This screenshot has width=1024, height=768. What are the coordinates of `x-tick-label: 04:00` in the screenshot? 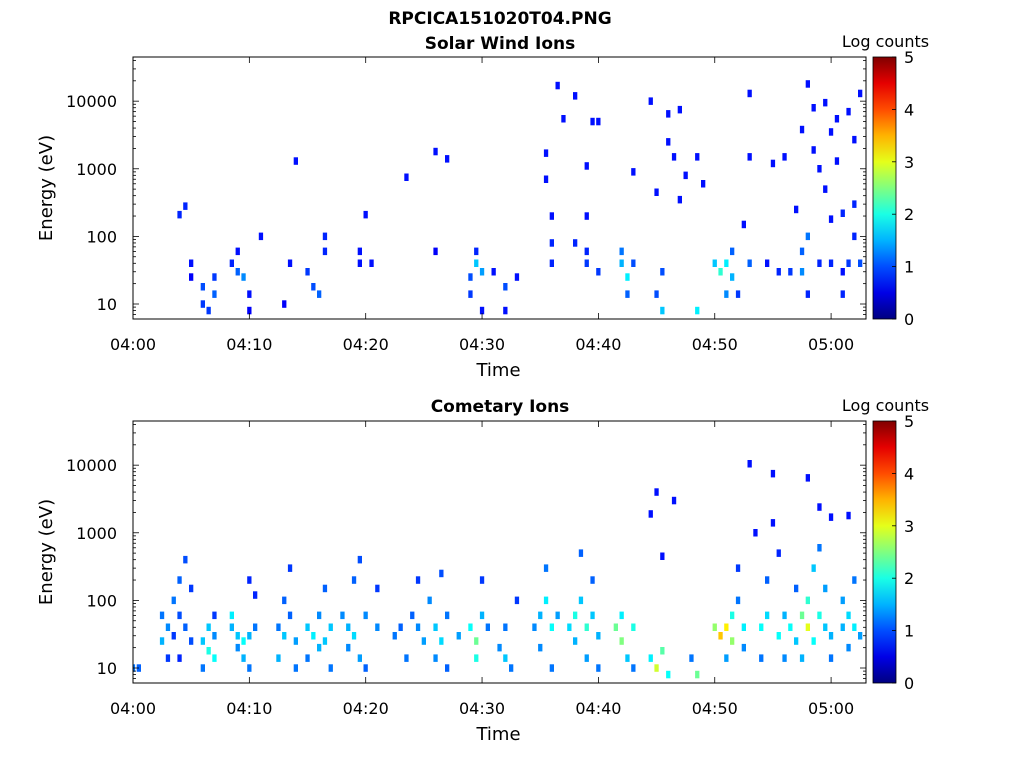 It's located at (133, 344).